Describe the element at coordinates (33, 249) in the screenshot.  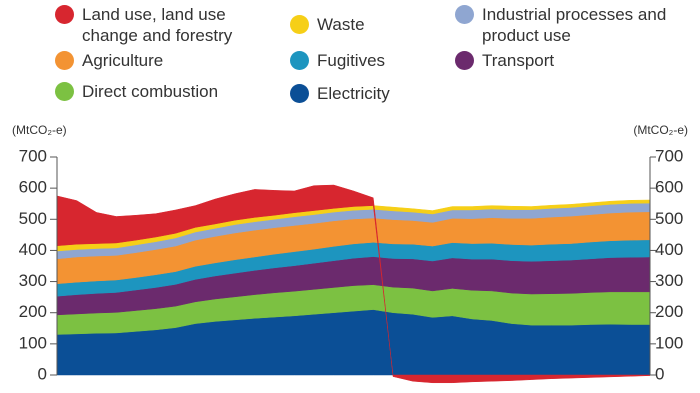
I see `y-tick-label: 400` at that location.